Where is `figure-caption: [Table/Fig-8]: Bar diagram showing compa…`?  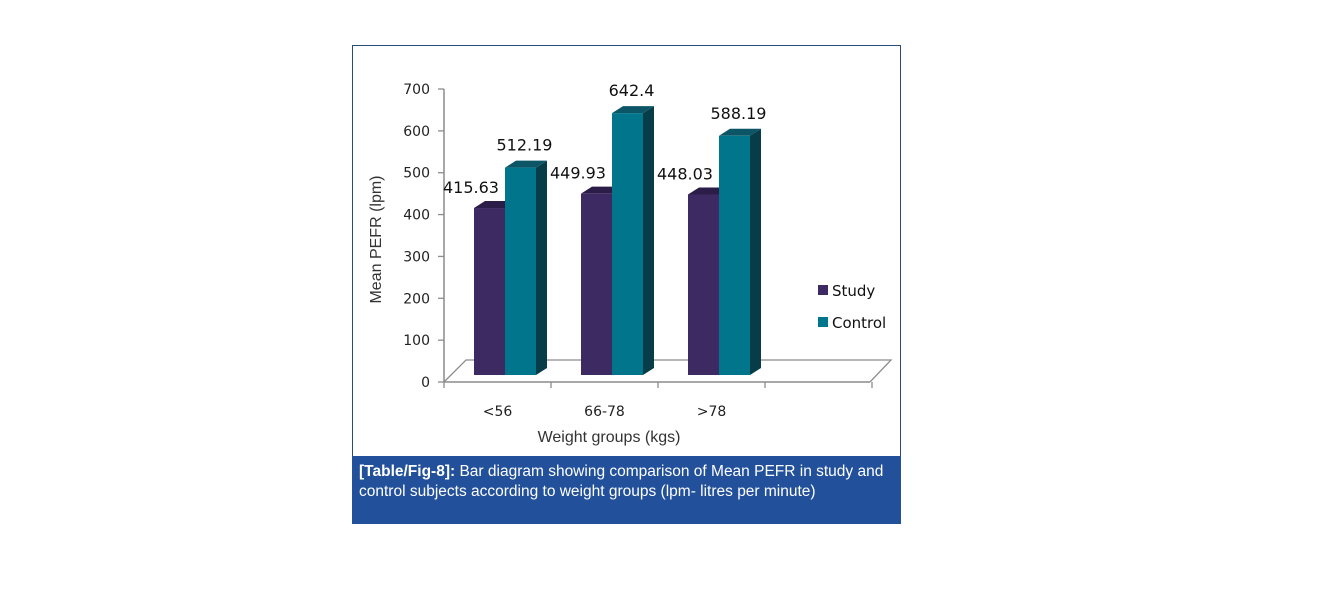
figure-caption: [Table/Fig-8]: Bar diagram showing compa… is located at coordinates (626, 490).